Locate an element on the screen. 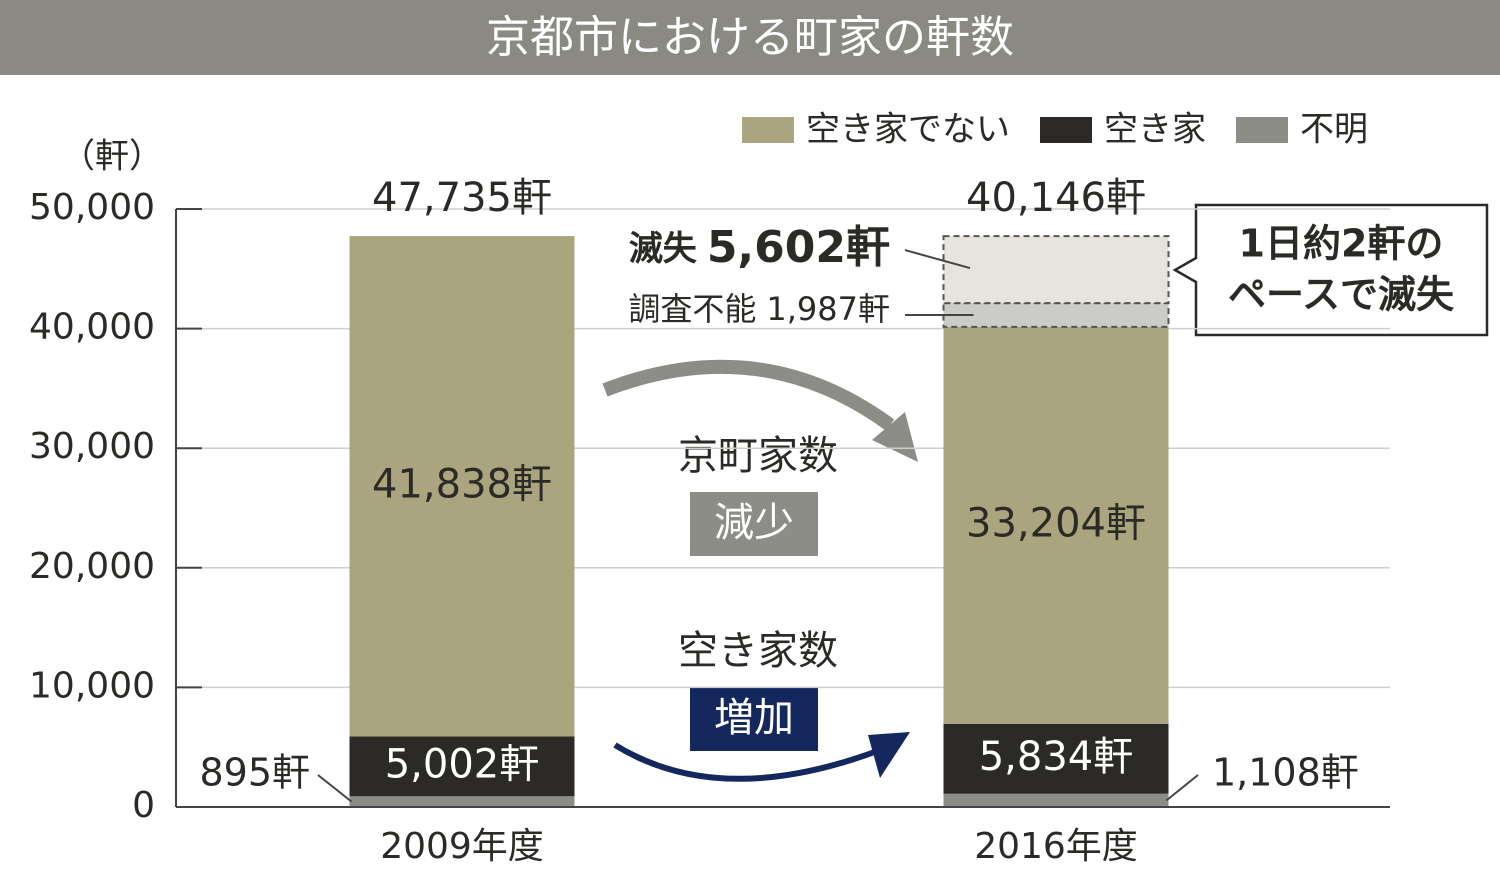 The image size is (1500, 885). chart-title: 京都市における町家の軒数 is located at coordinates (750, 37).